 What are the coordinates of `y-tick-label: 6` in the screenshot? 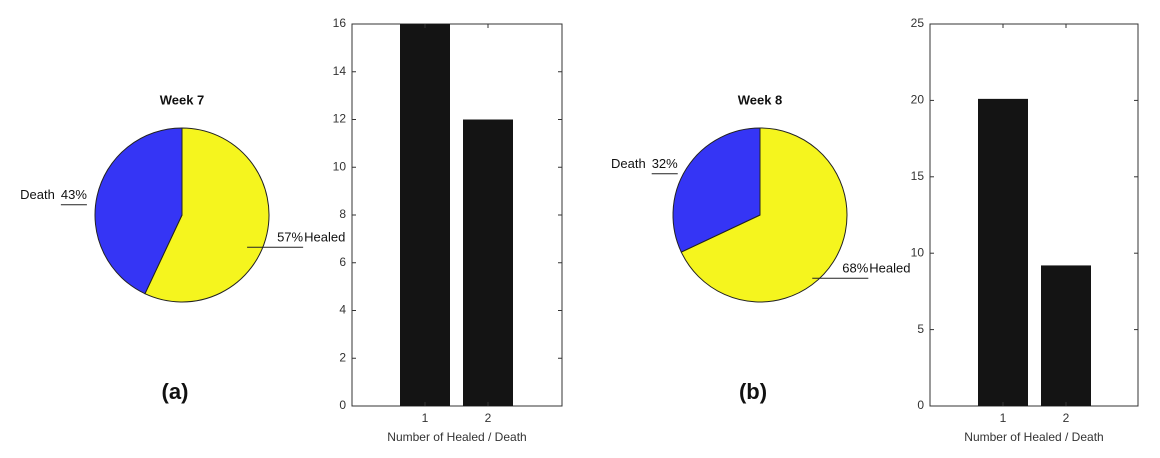 It's located at (342, 262).